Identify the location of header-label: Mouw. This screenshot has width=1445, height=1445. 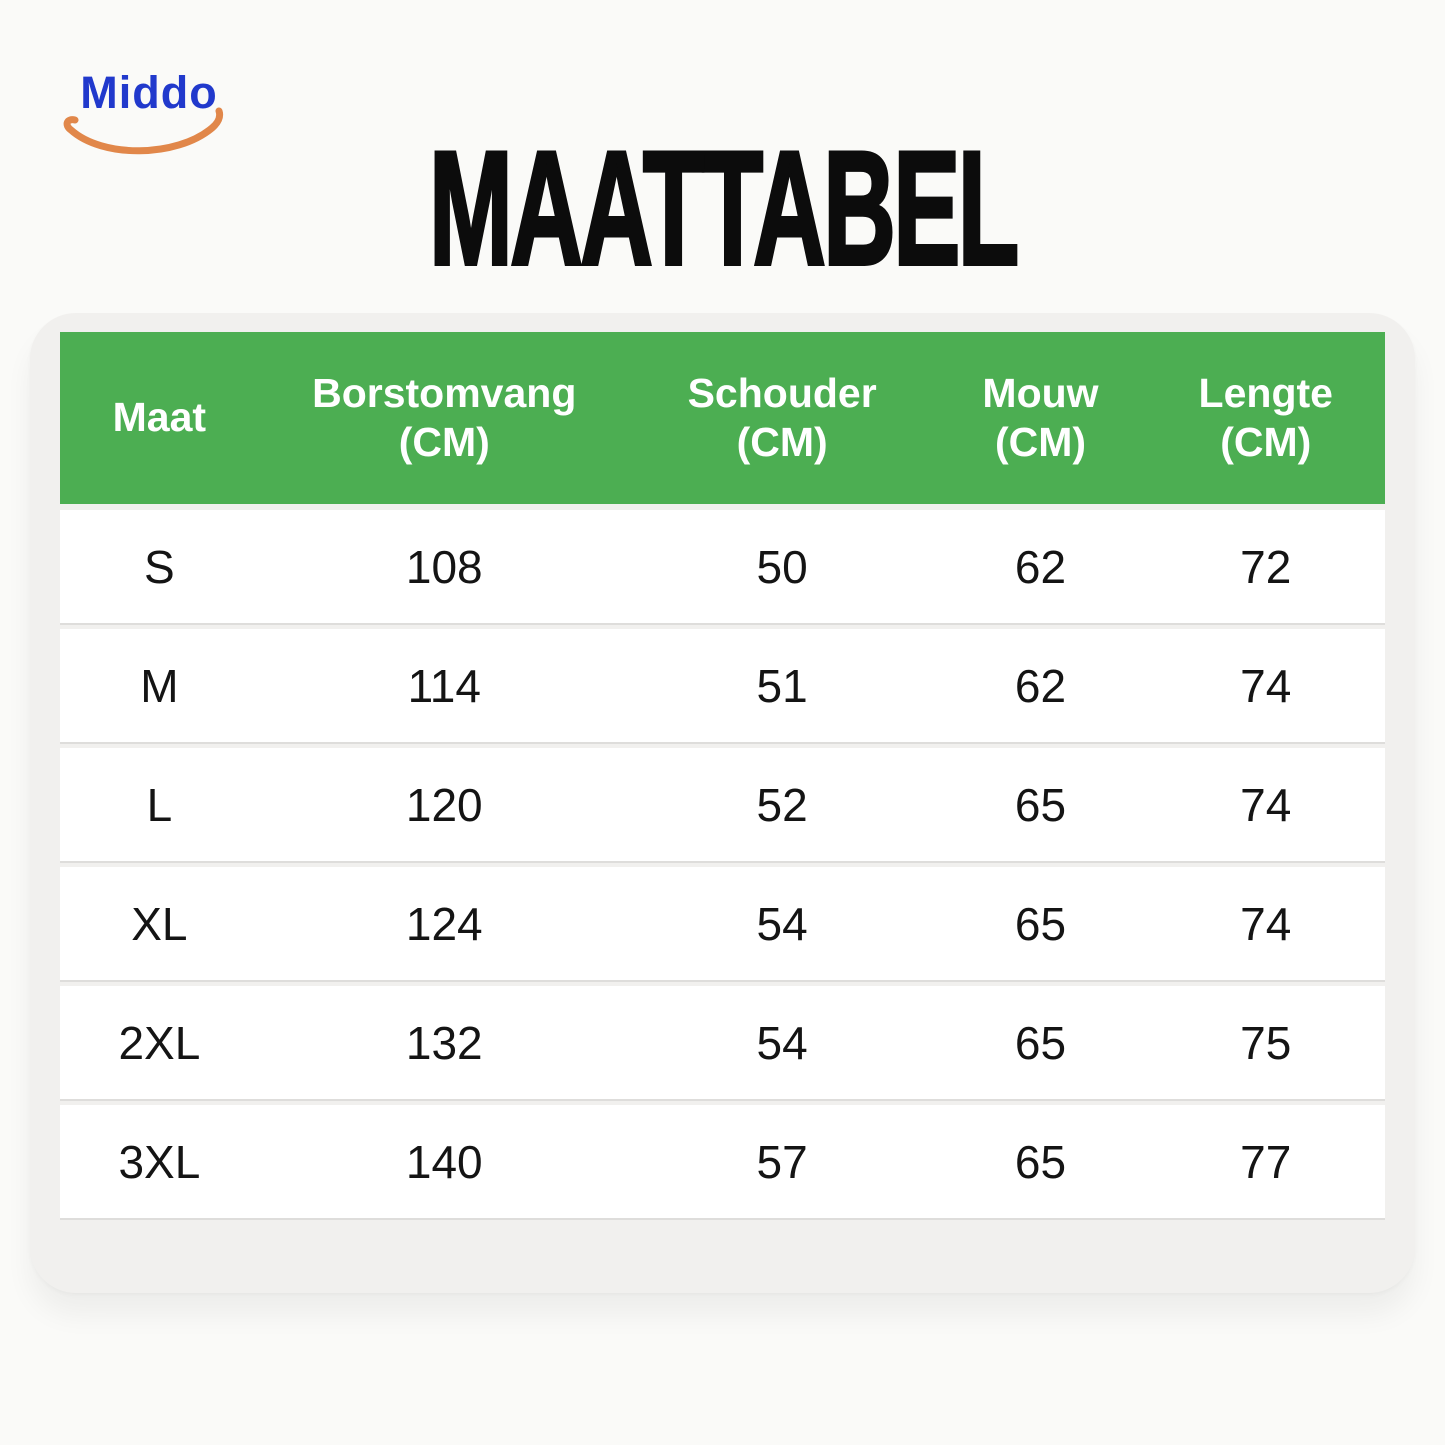
(1040, 392).